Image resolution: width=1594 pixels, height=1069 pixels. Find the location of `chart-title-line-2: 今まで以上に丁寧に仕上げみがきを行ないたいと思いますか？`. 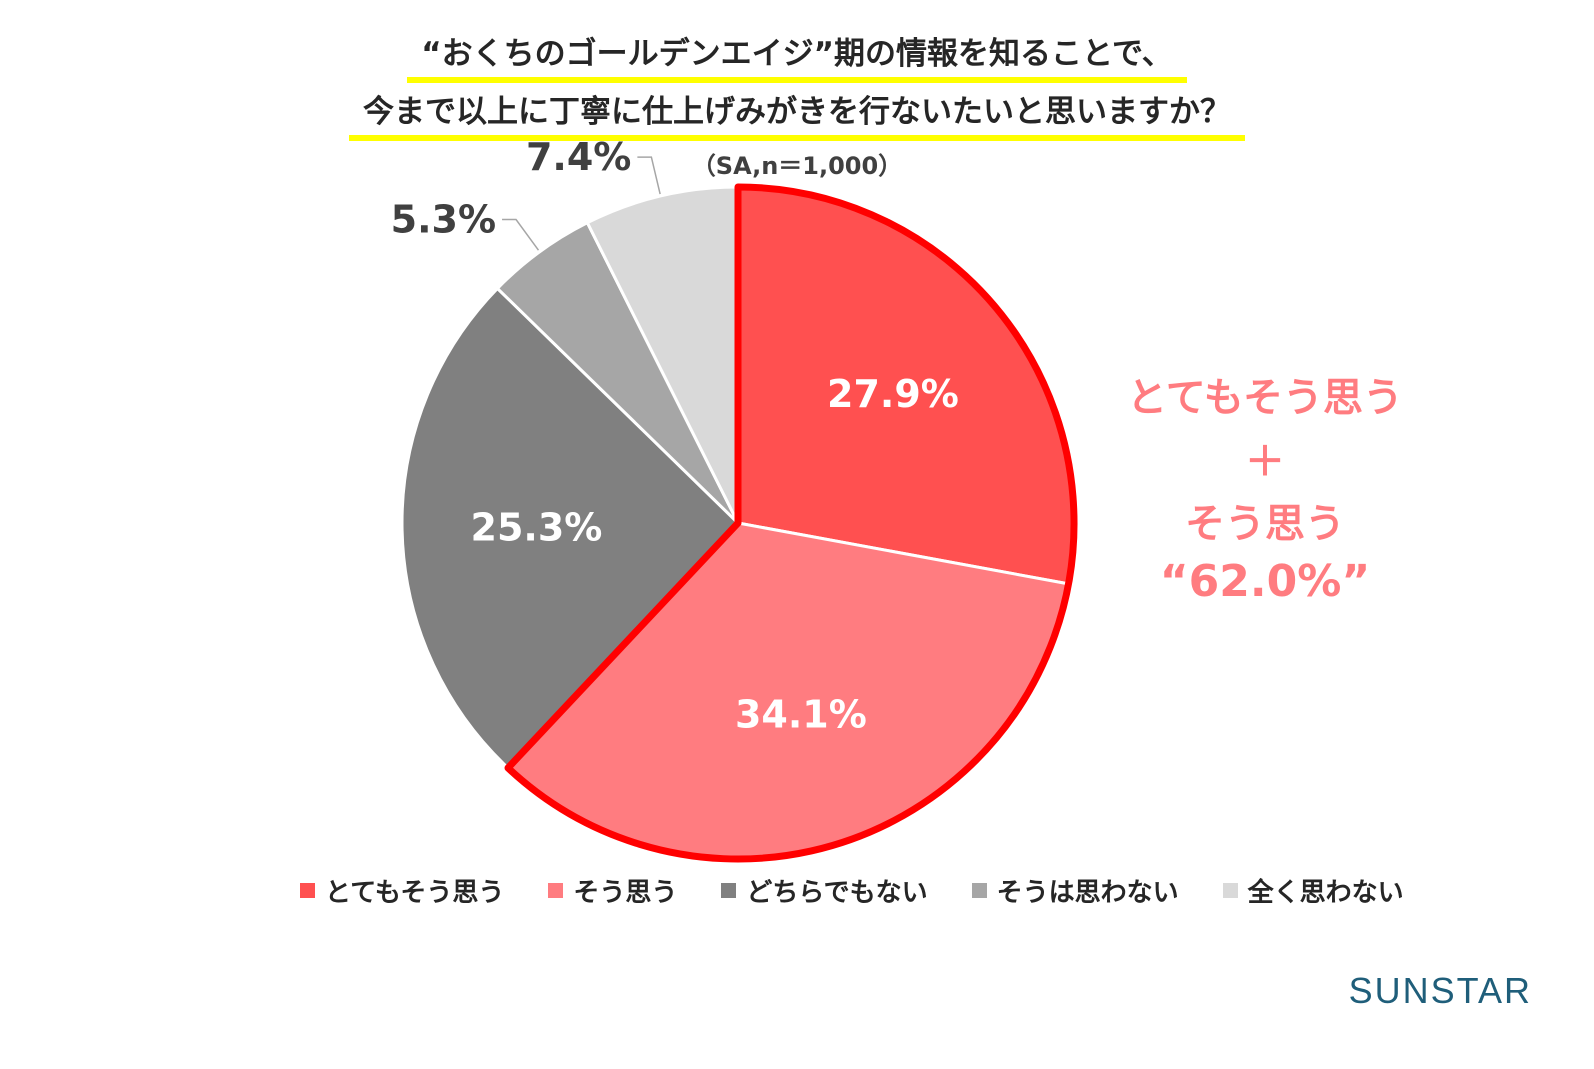

chart-title-line-2: 今まで以上に丁寧に仕上げみがきを行ないたいと思いますか？ is located at coordinates (797, 113).